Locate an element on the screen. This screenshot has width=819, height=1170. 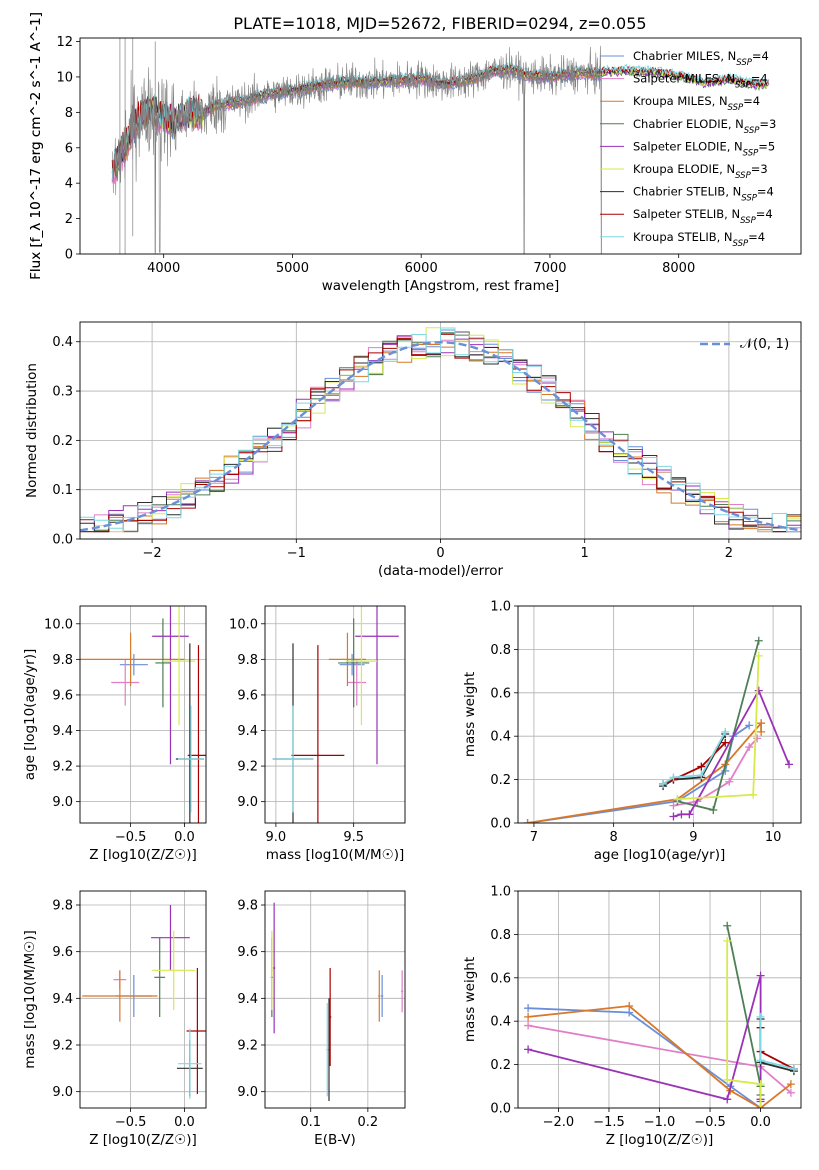
y-axis-label: Normed distribution is located at coordinates (32, 430).